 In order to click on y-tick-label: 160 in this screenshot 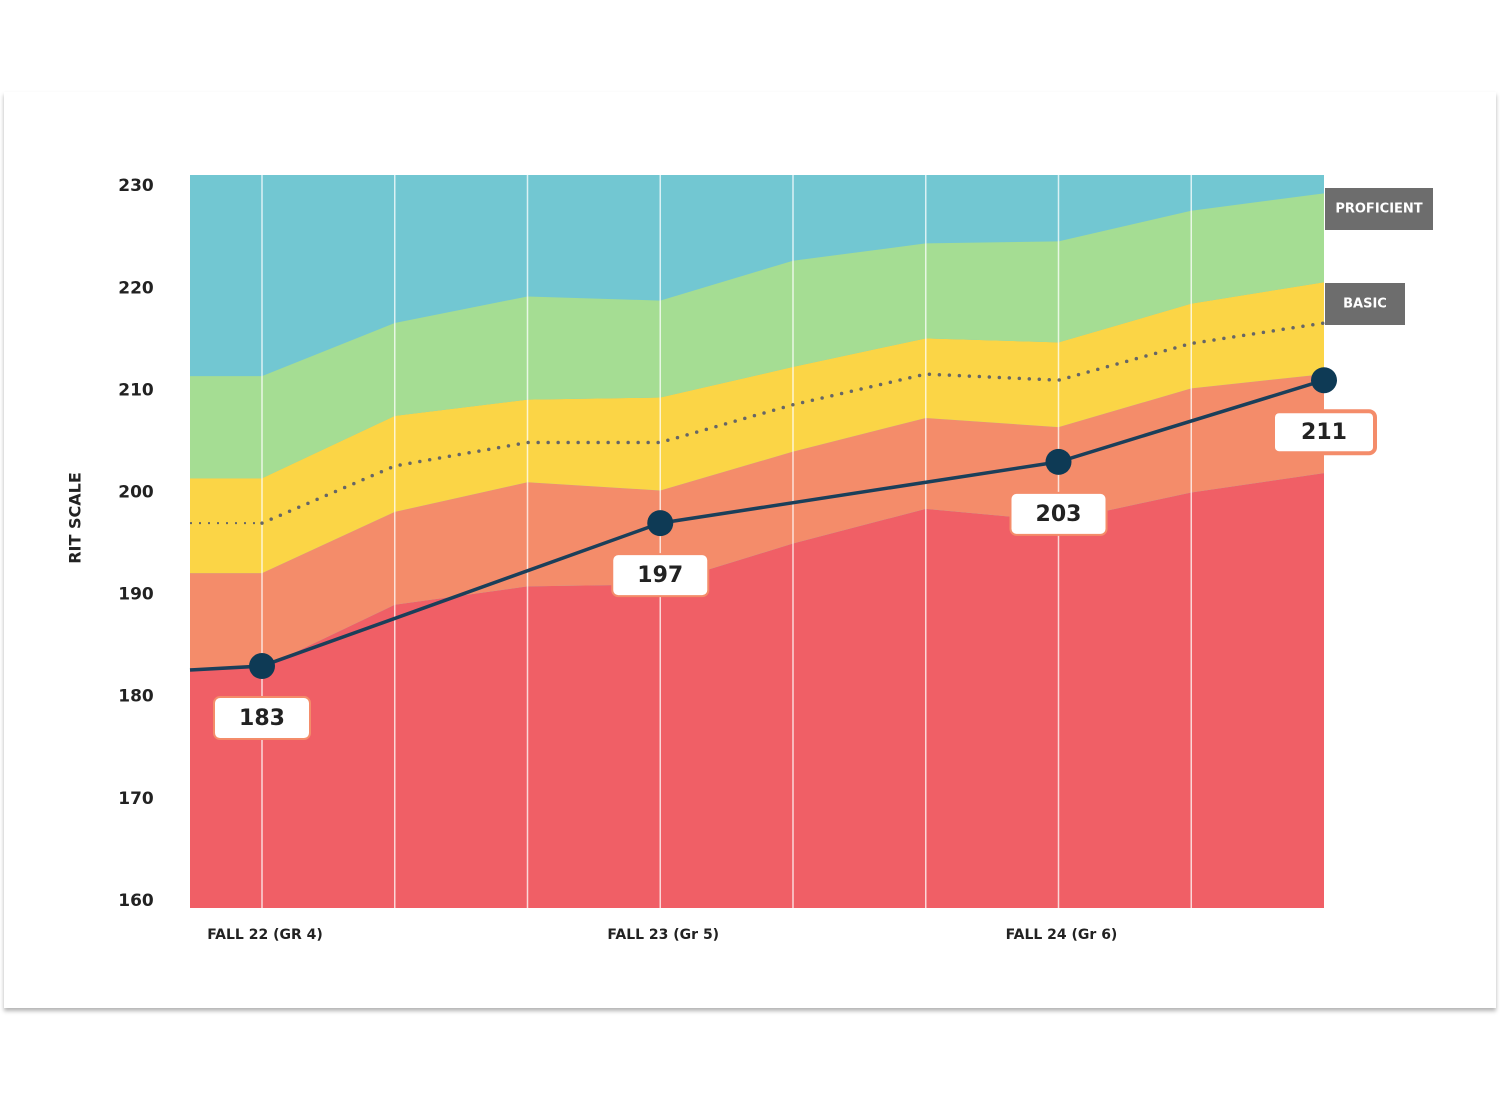, I will do `click(136, 901)`.